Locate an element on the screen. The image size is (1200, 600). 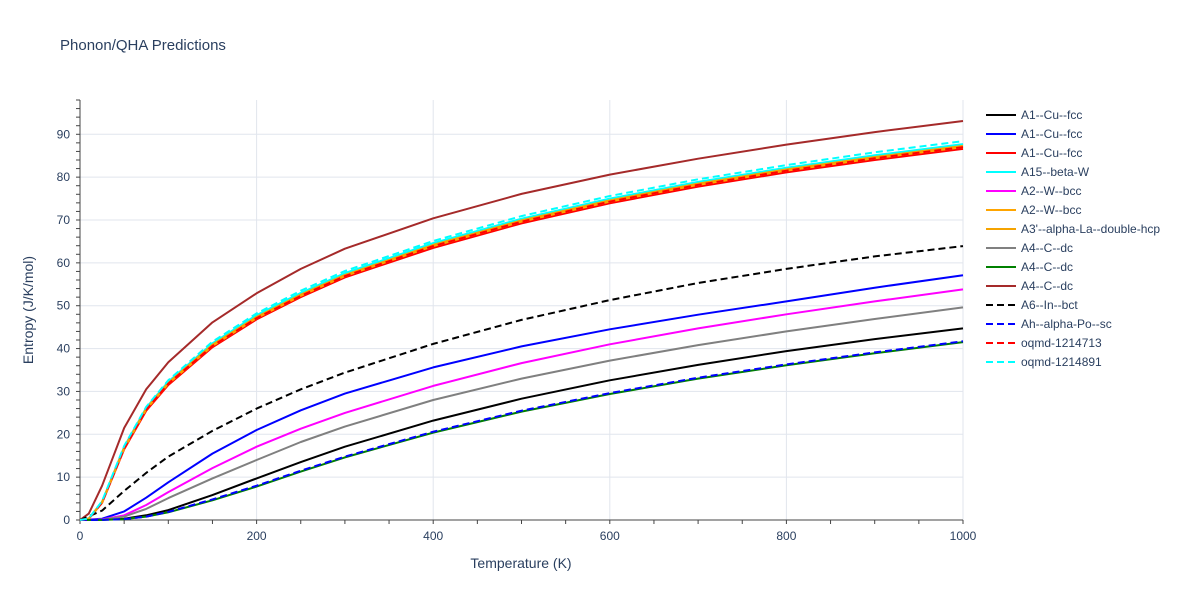
y-tick-label: 90 is located at coordinates (64, 134).